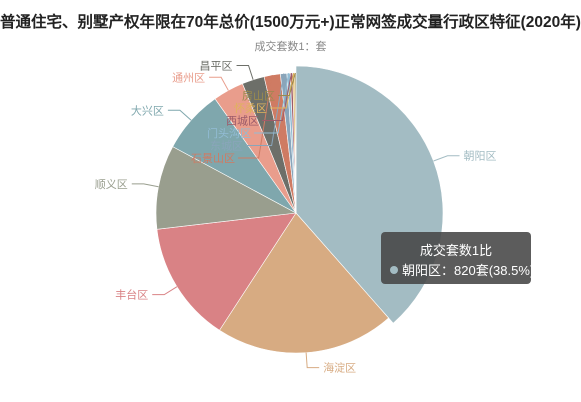 The image size is (581, 402). Describe the element at coordinates (147, 110) in the screenshot. I see `slice-label-5: 大兴区` at that location.